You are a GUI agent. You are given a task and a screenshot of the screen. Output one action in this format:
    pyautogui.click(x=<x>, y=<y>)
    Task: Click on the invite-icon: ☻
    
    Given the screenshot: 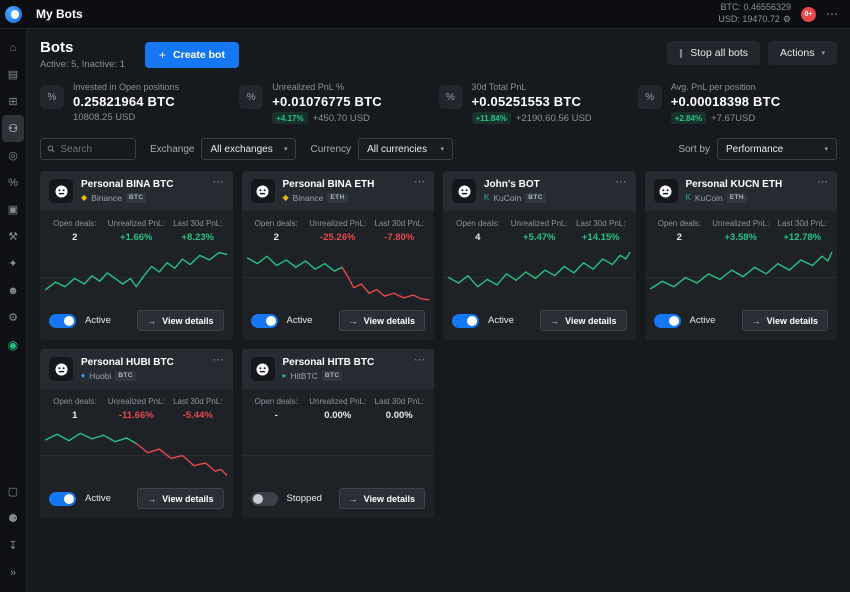 What is the action you would take?
    pyautogui.click(x=13, y=290)
    